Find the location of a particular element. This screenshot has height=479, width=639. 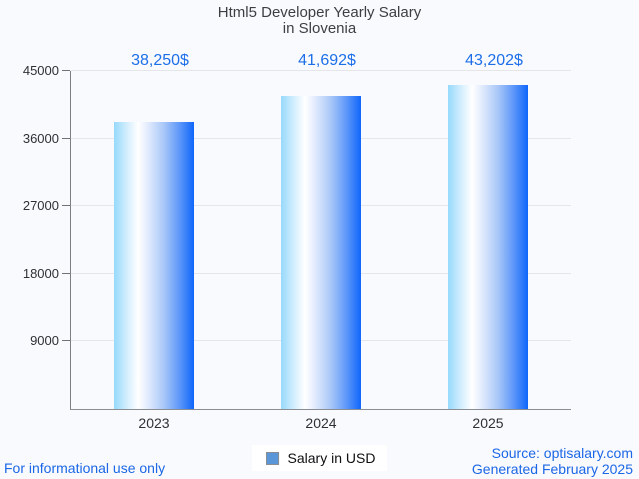

bar-2025 is located at coordinates (488, 247).